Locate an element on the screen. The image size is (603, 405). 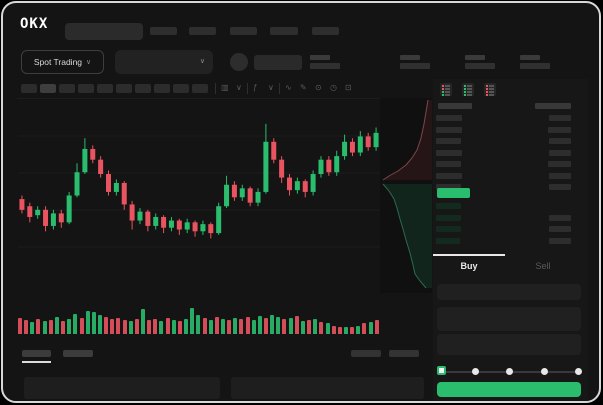
order-book-asks-icon is located at coordinates (490, 89).